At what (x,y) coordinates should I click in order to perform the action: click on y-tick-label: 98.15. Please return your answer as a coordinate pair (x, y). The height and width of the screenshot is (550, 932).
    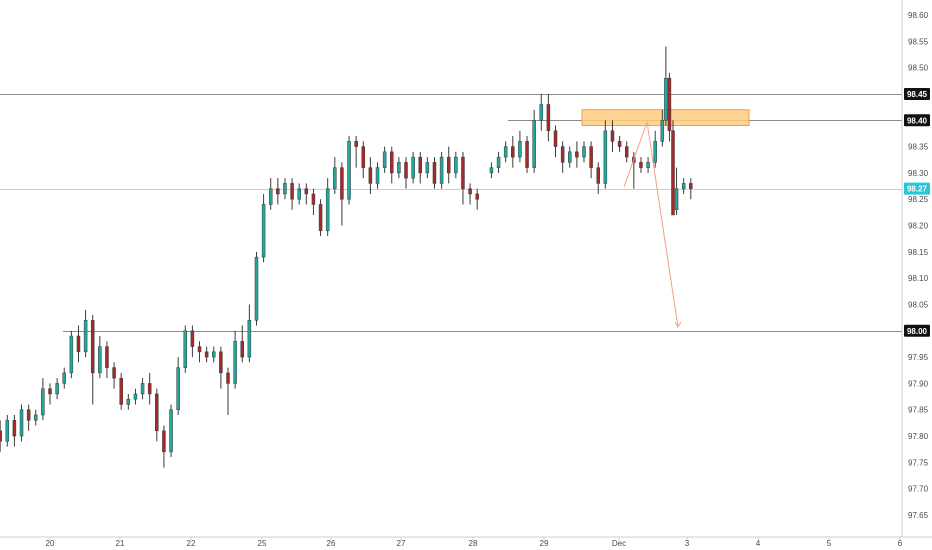
    Looking at the image, I should click on (918, 252).